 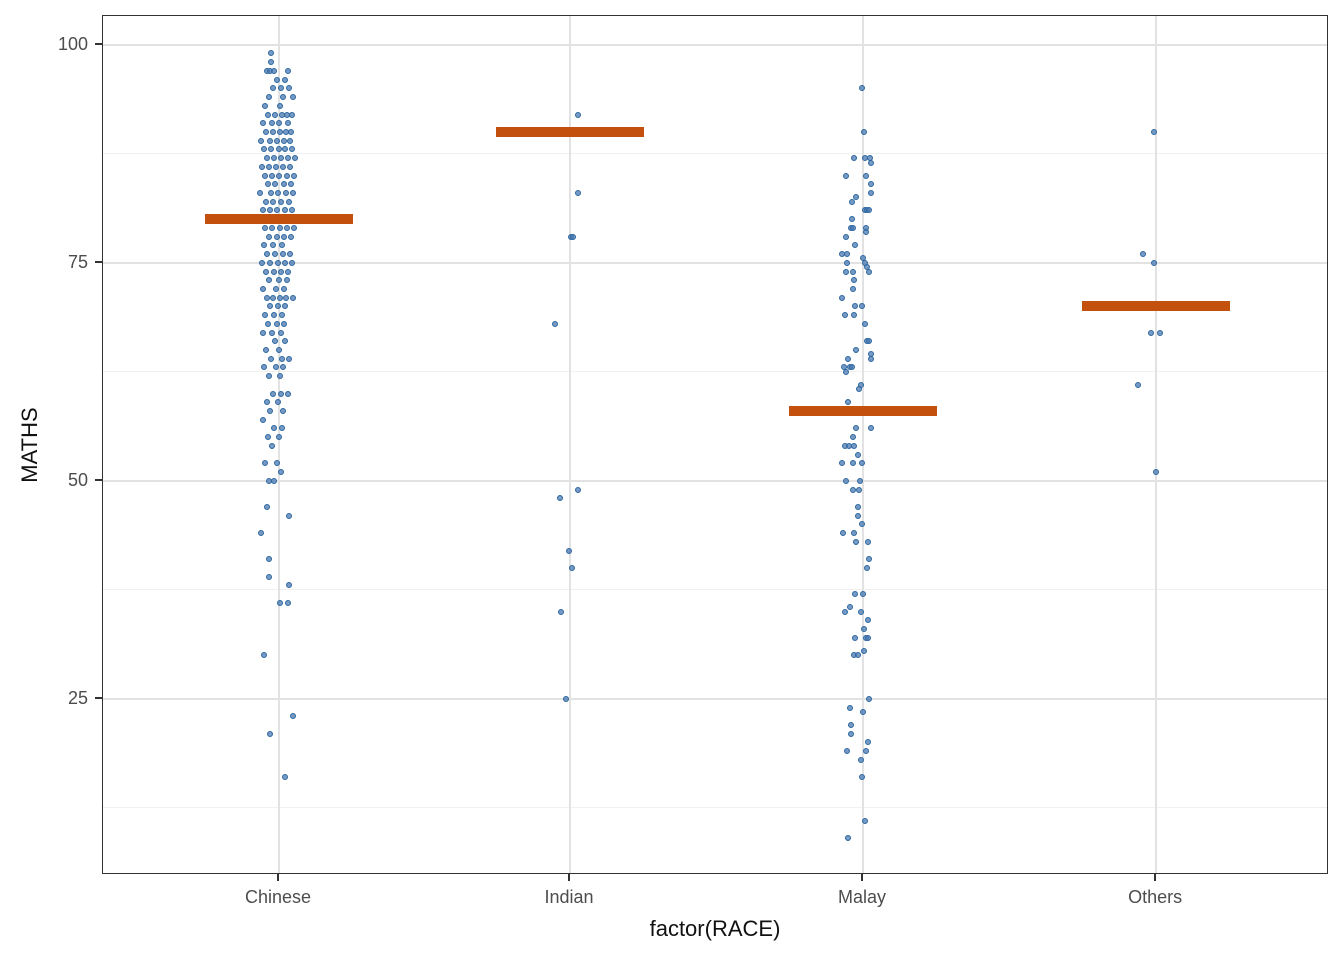 I want to click on median-bar, so click(x=1156, y=306).